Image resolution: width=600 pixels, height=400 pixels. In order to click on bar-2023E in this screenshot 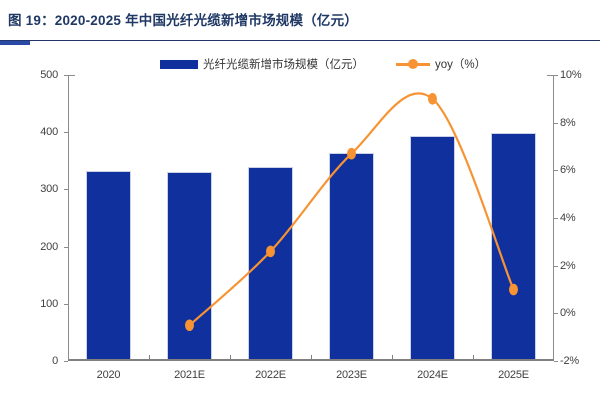, I will do `click(351, 256)`.